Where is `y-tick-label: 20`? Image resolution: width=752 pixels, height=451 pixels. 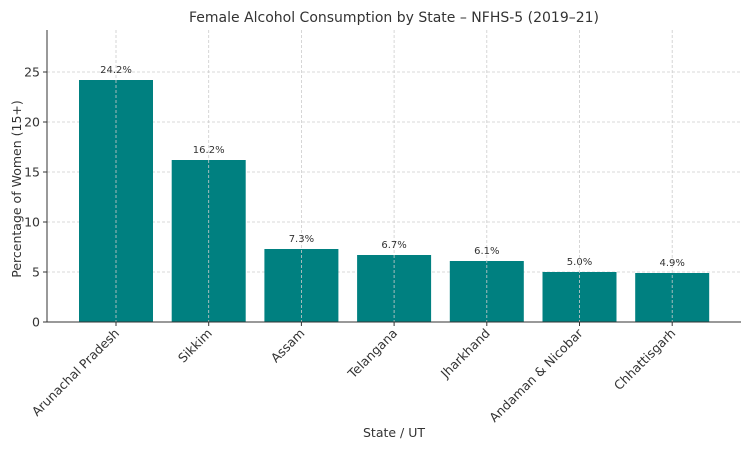
y-tick-label: 20 is located at coordinates (32, 122).